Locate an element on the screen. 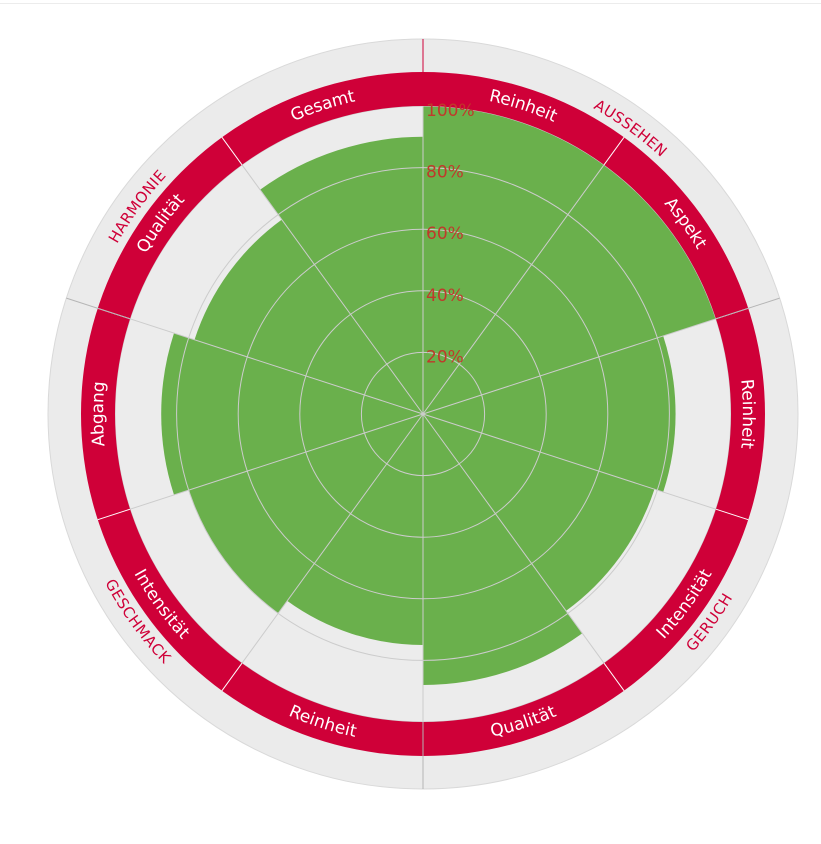  r-tick-label-0: 20% is located at coordinates (445, 357).